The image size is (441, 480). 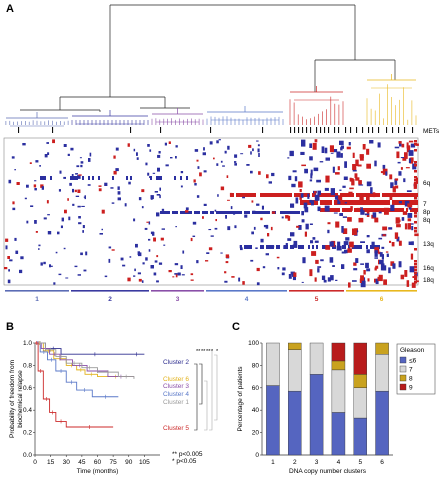 I want to click on km-series-label: Cluster 5, so click(x=176, y=428).